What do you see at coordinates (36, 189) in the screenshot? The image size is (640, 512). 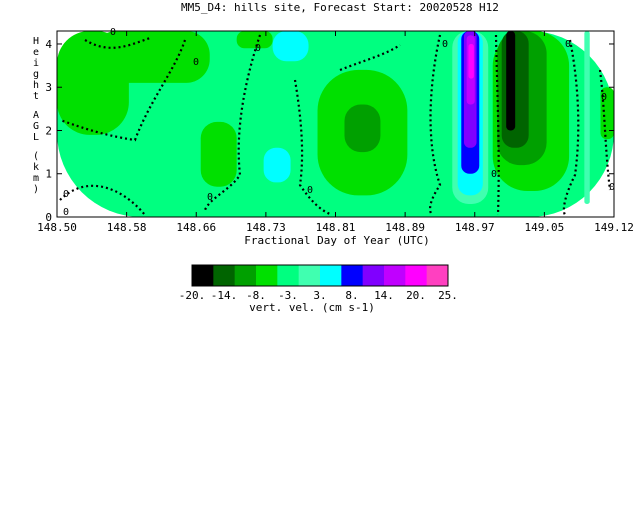 I see `y-axis-label-char: )` at bounding box center [36, 189].